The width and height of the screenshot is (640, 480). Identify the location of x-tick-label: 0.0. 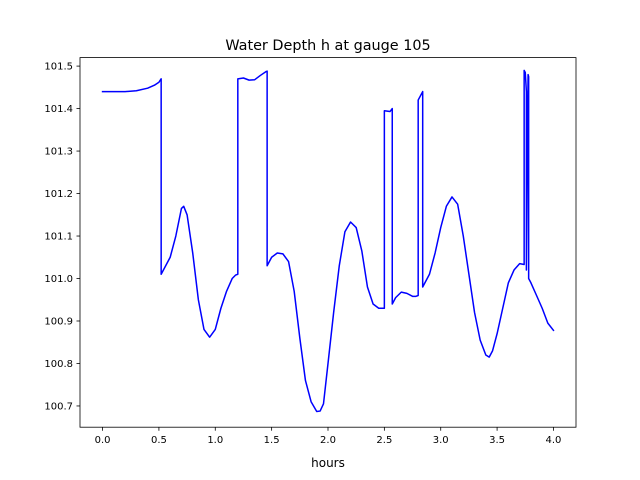
(103, 440).